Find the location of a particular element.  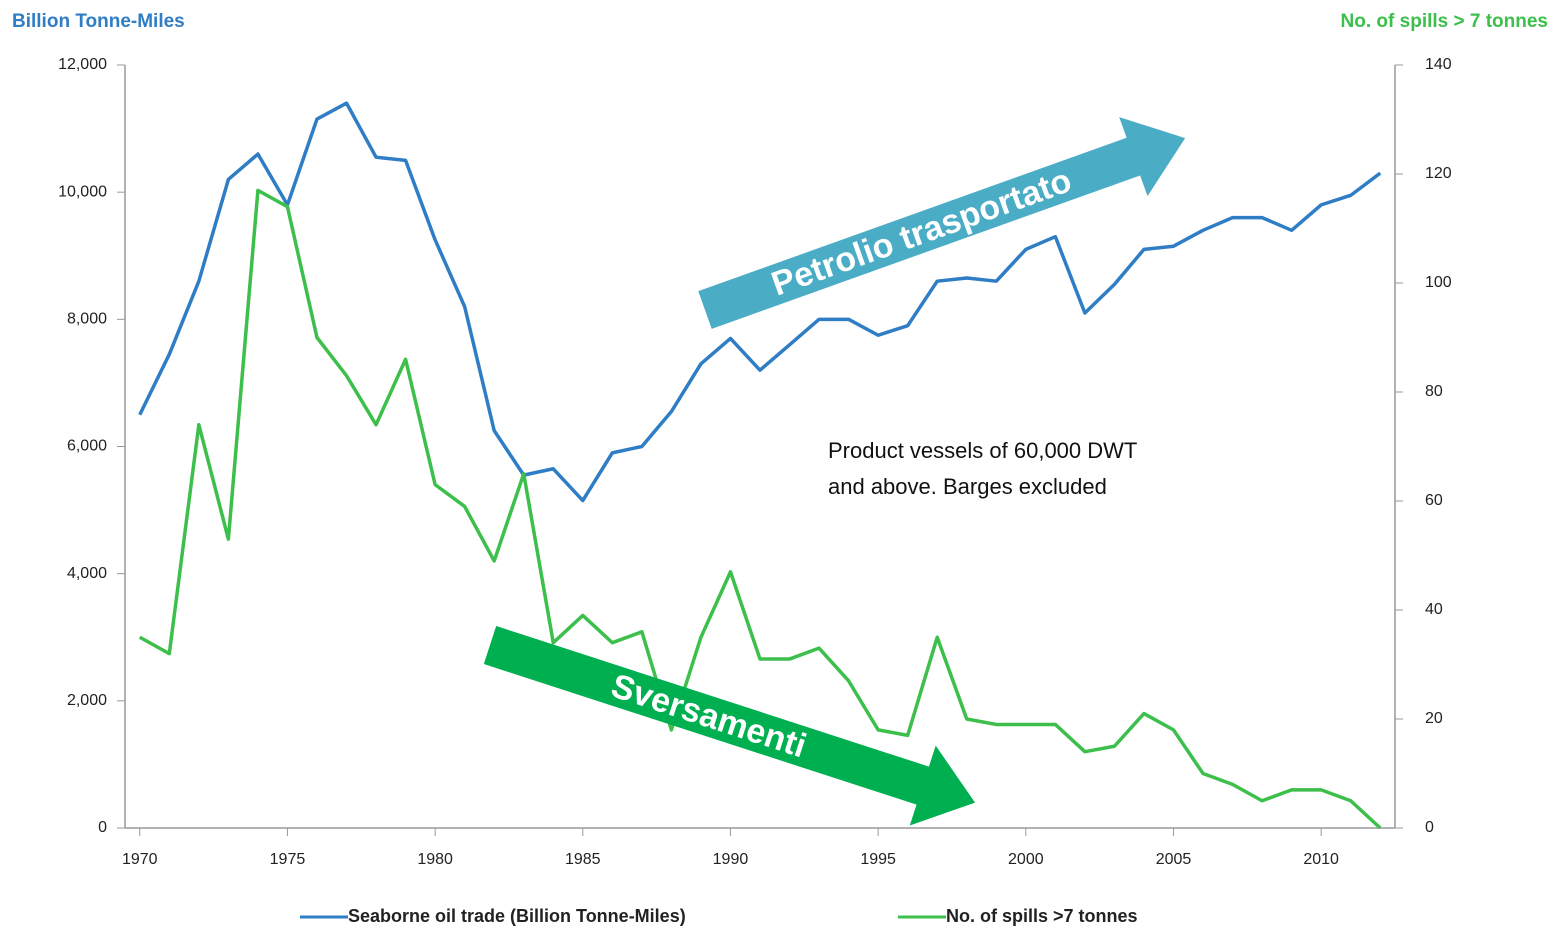

y2-tick-label: 0 is located at coordinates (1429, 827).